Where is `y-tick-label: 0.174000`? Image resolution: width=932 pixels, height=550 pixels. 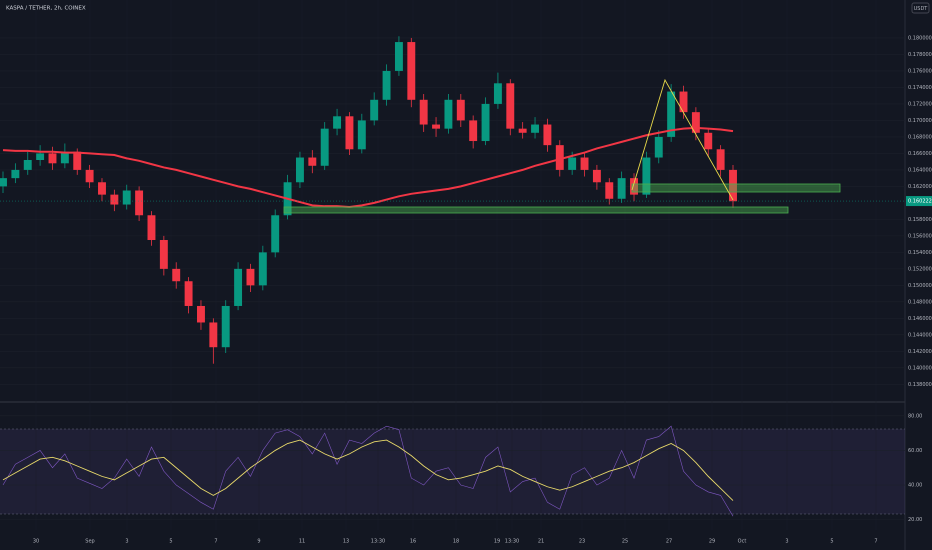
y-tick-label: 0.174000 is located at coordinates (920, 88).